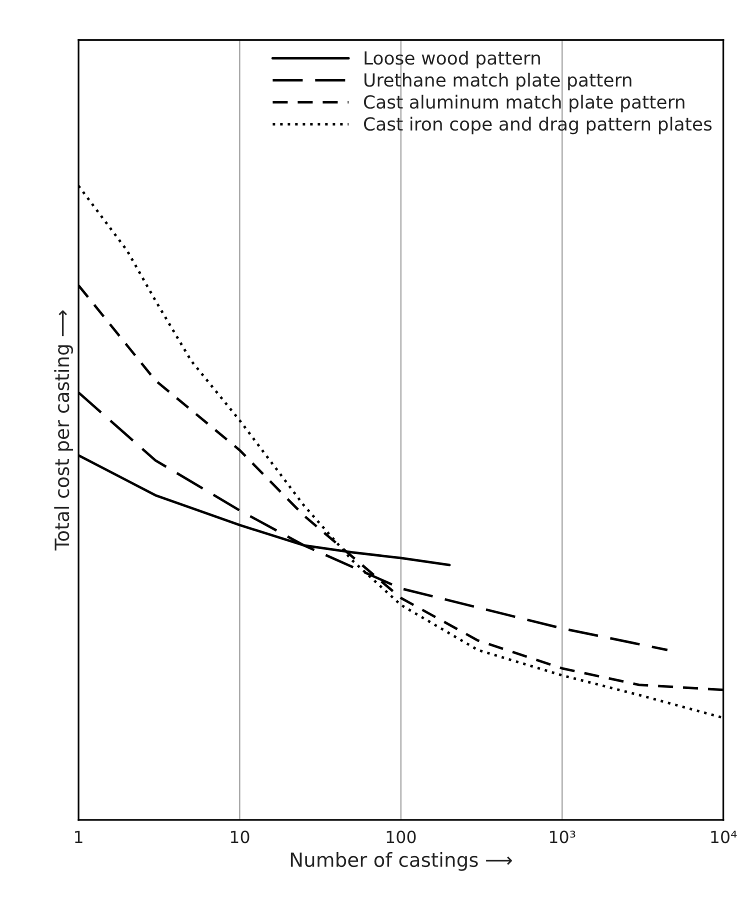 This screenshot has width=748, height=909. What do you see at coordinates (63, 430) in the screenshot?
I see `y-axis-title: Total cost per casting ⟶` at bounding box center [63, 430].